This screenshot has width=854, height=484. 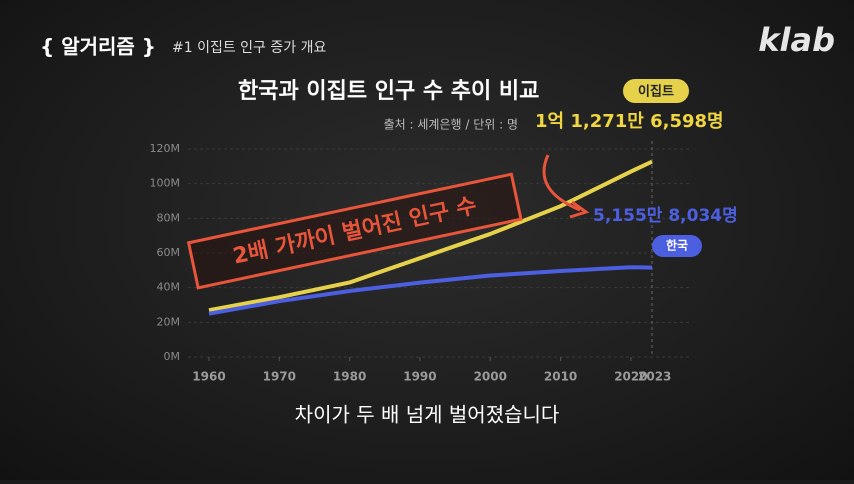 I want to click on x-tick-label: 2023, so click(x=654, y=377).